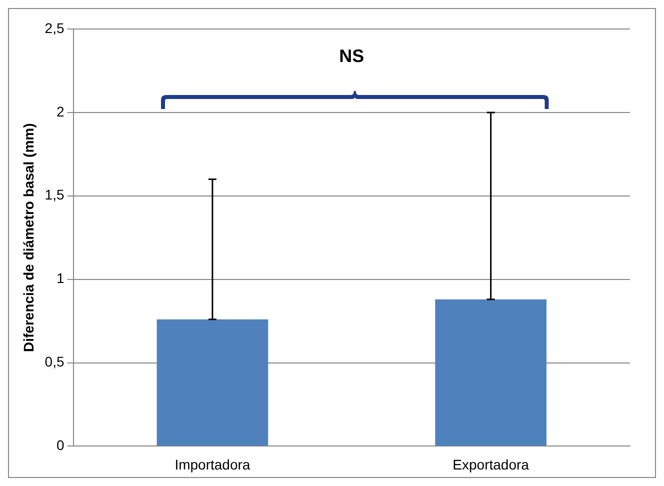 The image size is (664, 486). I want to click on y-tick-label: 2, so click(60, 111).